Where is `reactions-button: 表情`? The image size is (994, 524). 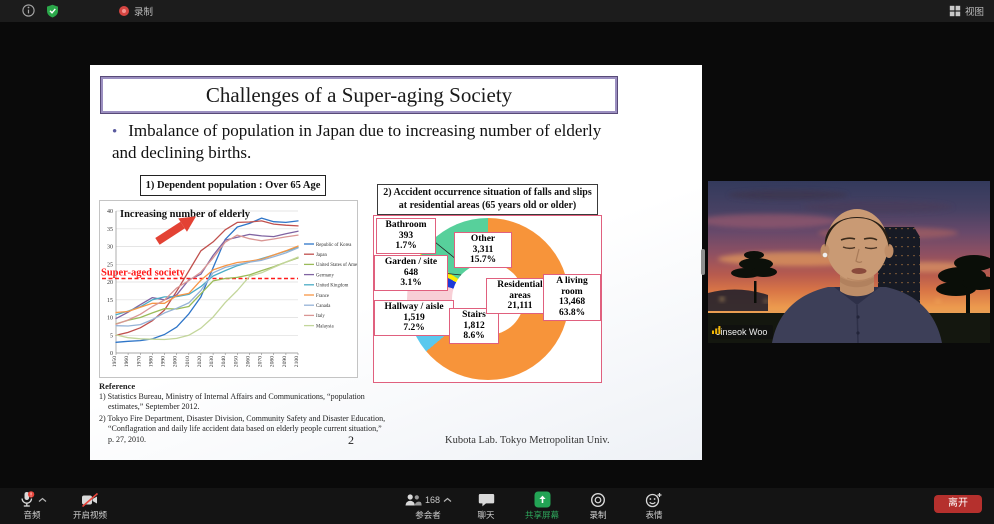
reactions-button: 表情 is located at coordinates (654, 506).